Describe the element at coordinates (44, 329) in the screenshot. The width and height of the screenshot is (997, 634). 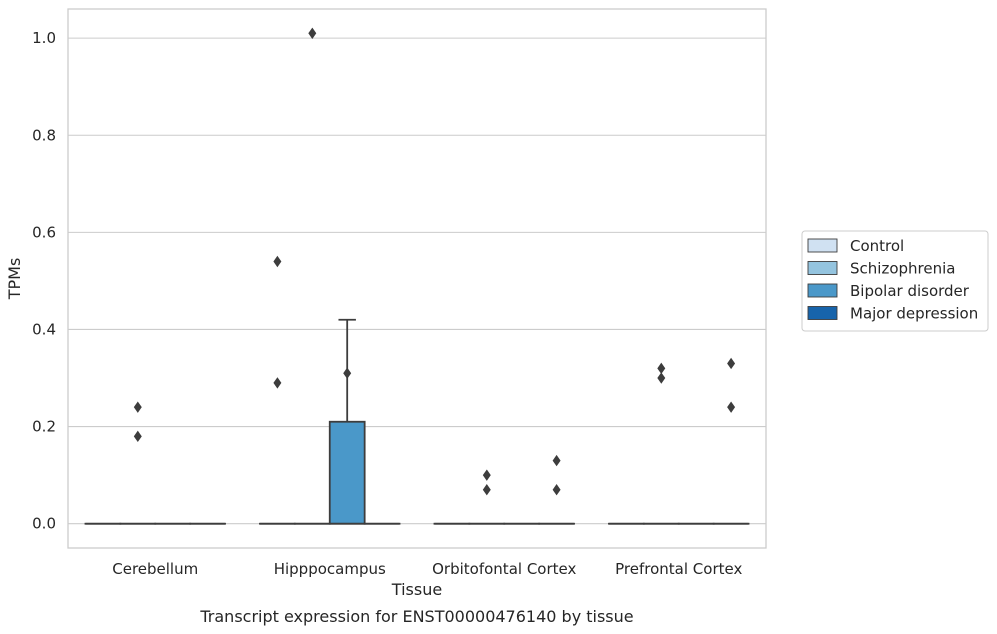
I see `y-tick-label: 0.4` at that location.